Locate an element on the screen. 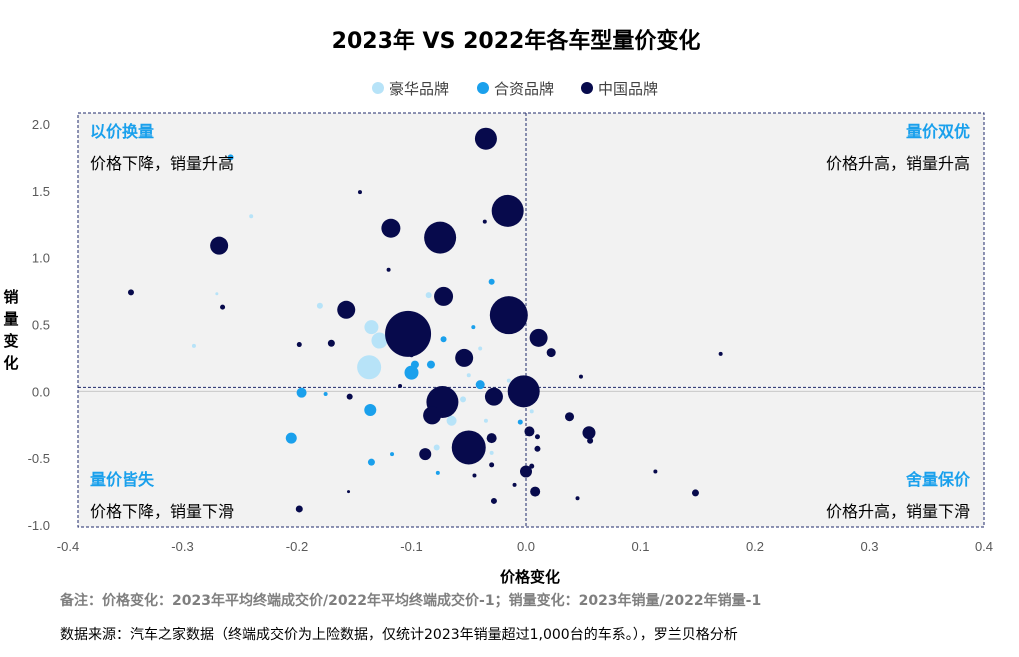  quadrant-title: 舍量保价 is located at coordinates (938, 479).